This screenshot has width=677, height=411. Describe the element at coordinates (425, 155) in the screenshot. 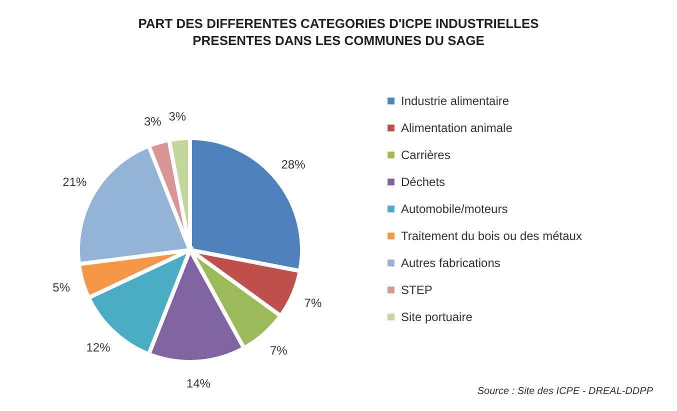

I see `legend-label: Carrières` at that location.